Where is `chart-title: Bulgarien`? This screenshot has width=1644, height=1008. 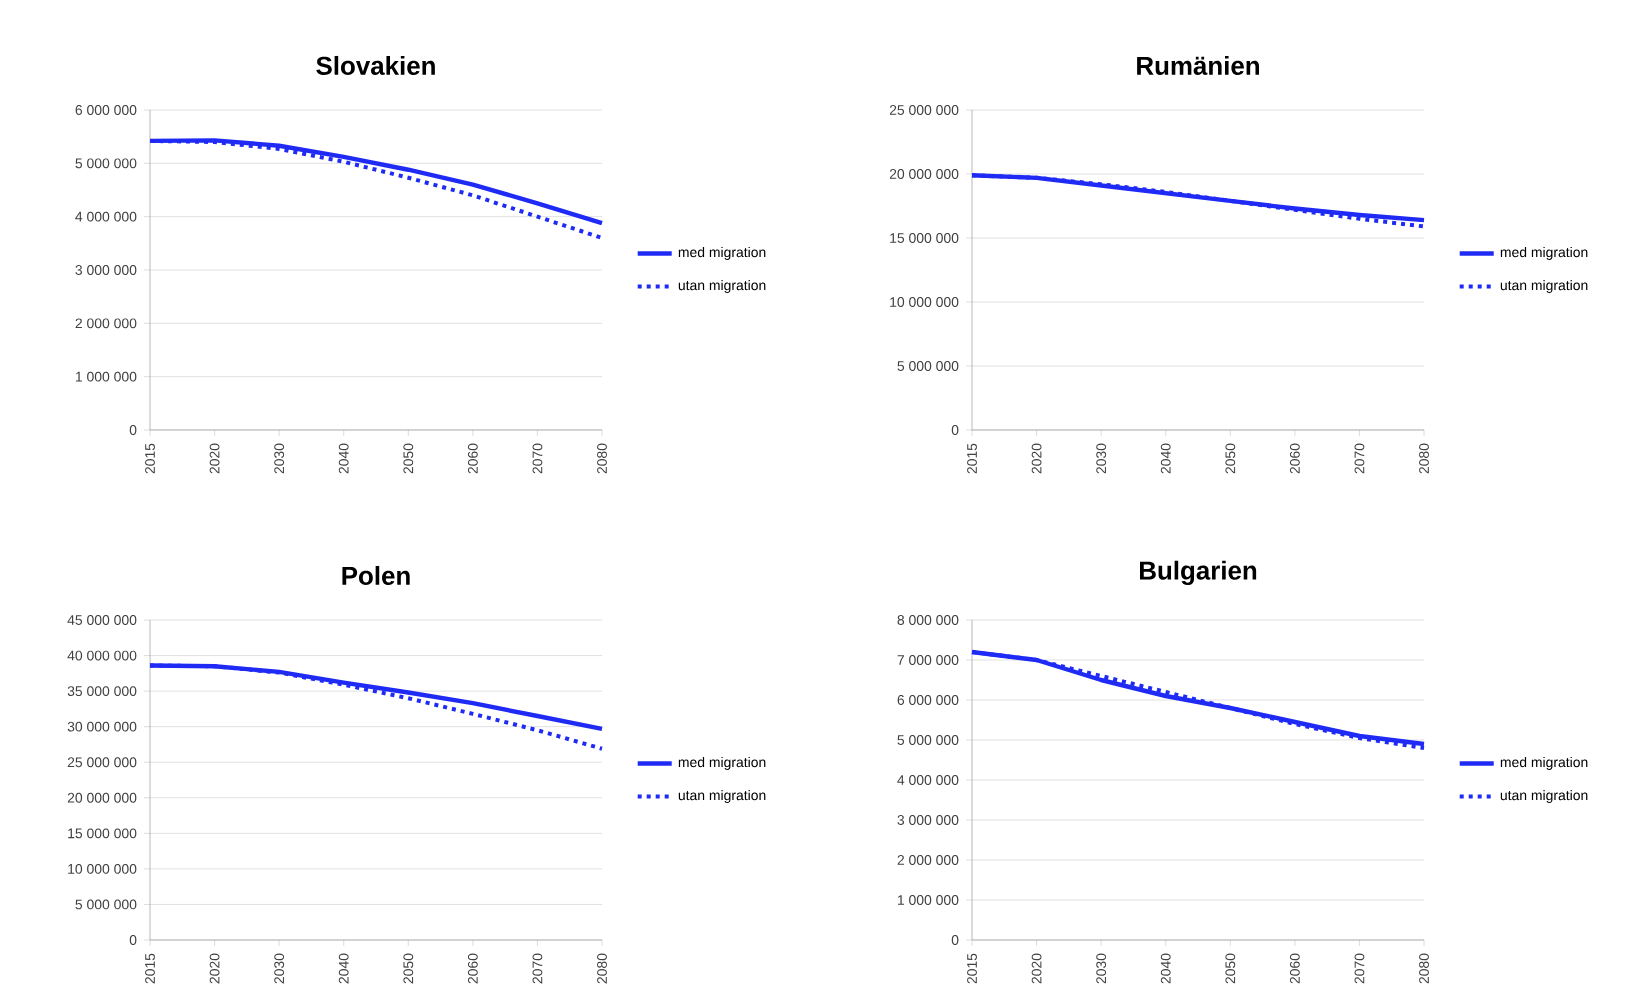 chart-title: Bulgarien is located at coordinates (1198, 573).